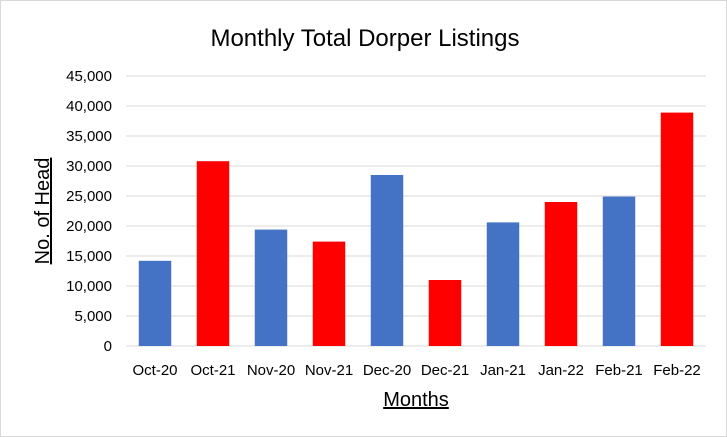 This screenshot has width=727, height=437. Describe the element at coordinates (503, 370) in the screenshot. I see `x-tick-label: Jan-21` at that location.